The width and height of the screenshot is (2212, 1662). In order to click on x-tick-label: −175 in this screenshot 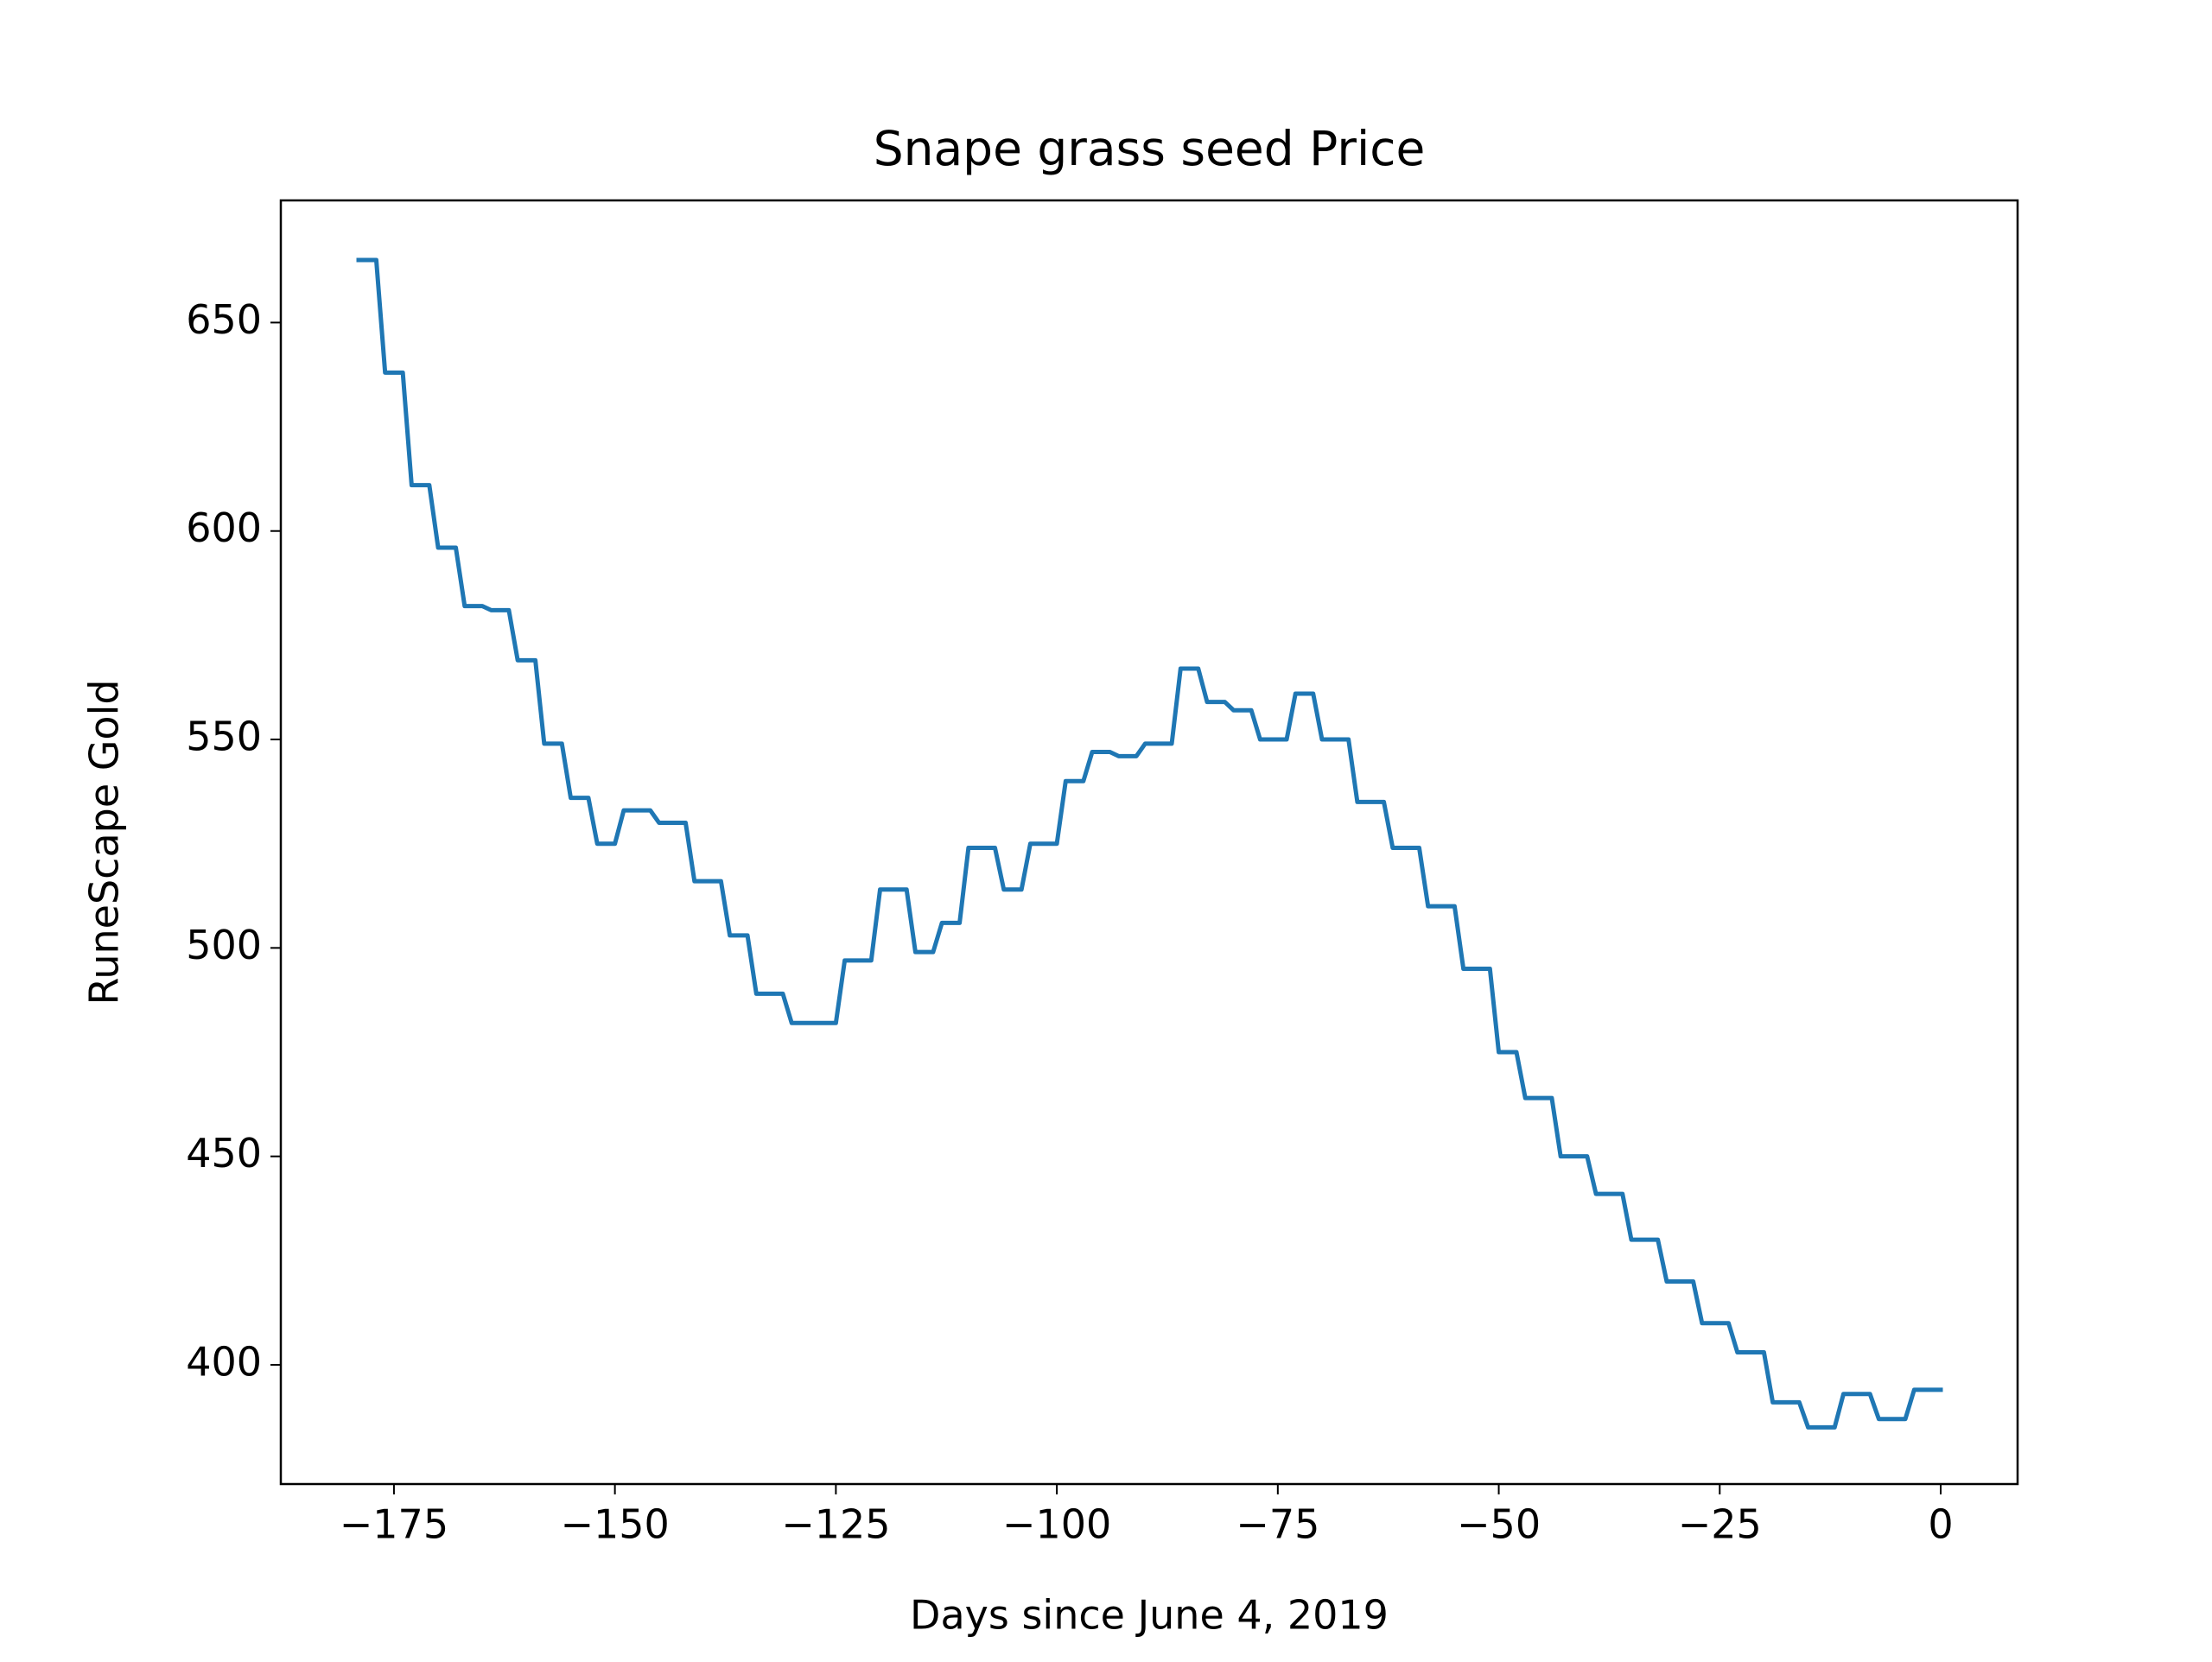, I will do `click(394, 1524)`.